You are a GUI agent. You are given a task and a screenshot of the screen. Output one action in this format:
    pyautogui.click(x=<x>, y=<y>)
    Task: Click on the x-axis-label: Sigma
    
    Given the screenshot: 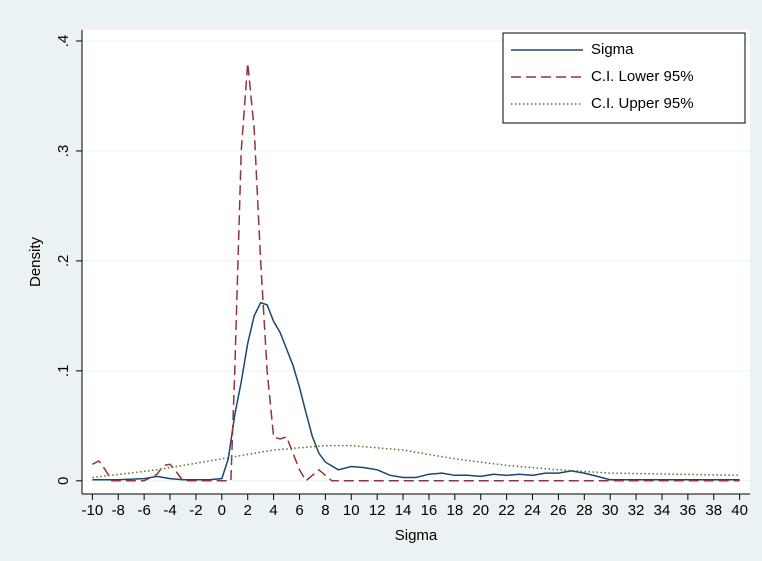 What is the action you would take?
    pyautogui.click(x=416, y=535)
    